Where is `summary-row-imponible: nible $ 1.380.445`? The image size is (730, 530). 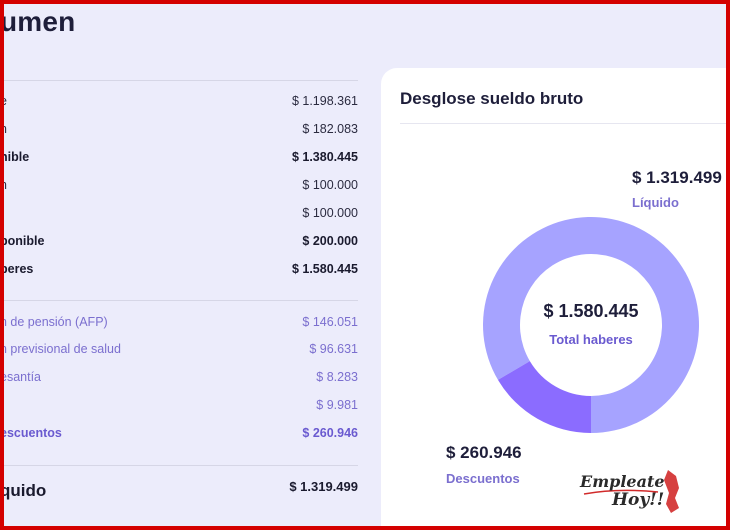 summary-row-imponible: nible $ 1.380.445 is located at coordinates (179, 157).